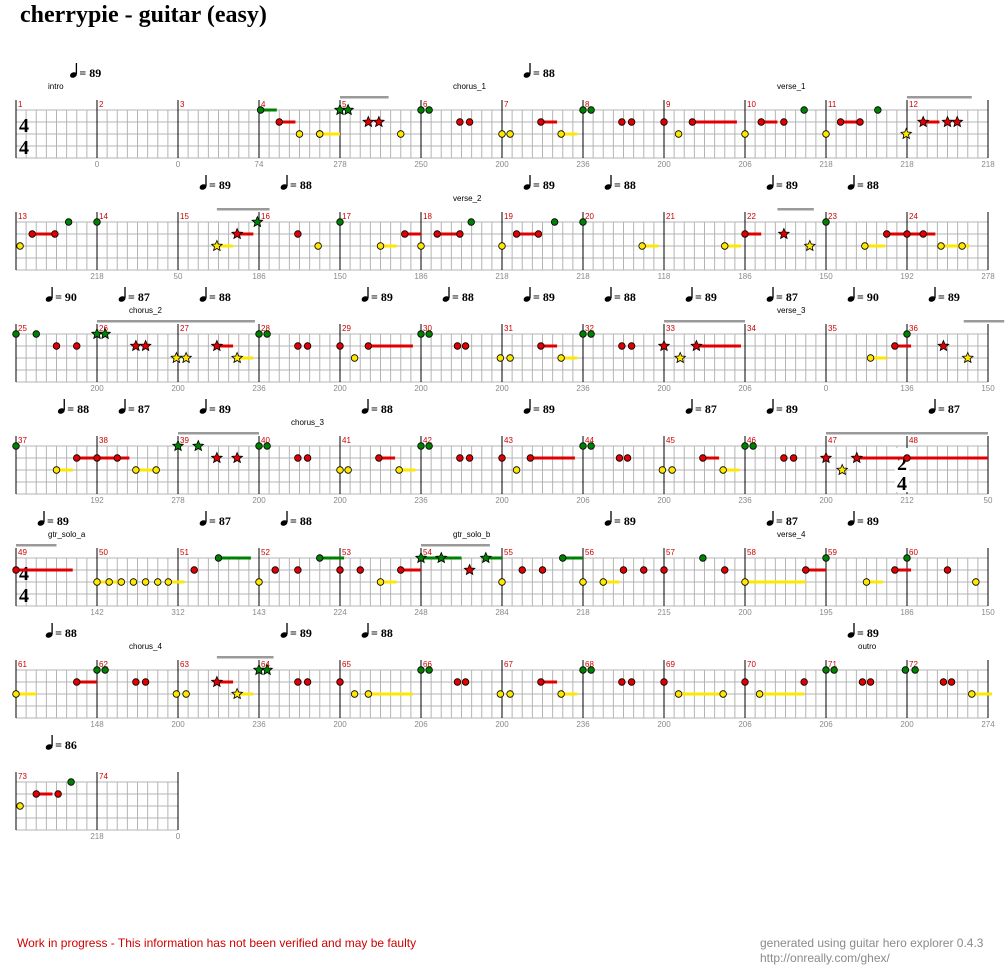 The width and height of the screenshot is (1008, 966). I want to click on measure-number: 57, so click(670, 552).